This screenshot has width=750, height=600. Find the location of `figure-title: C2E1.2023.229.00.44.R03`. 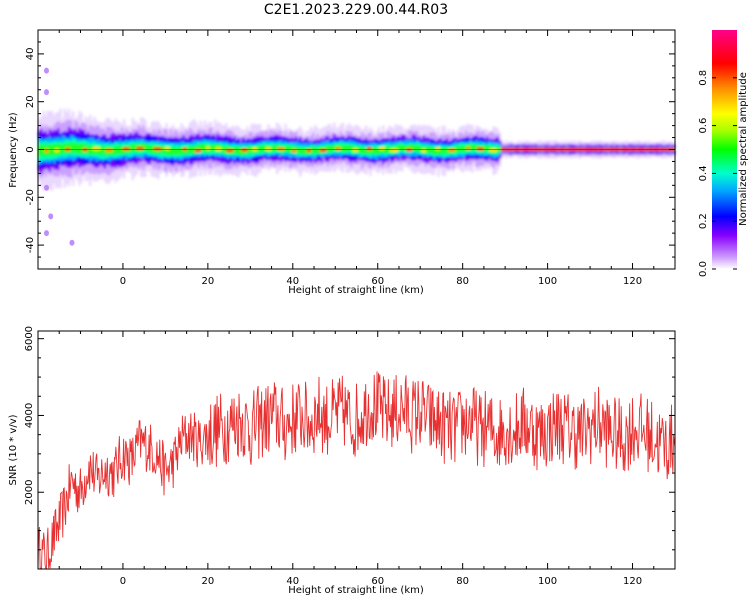

figure-title: C2E1.2023.229.00.44.R03 is located at coordinates (356, 10).